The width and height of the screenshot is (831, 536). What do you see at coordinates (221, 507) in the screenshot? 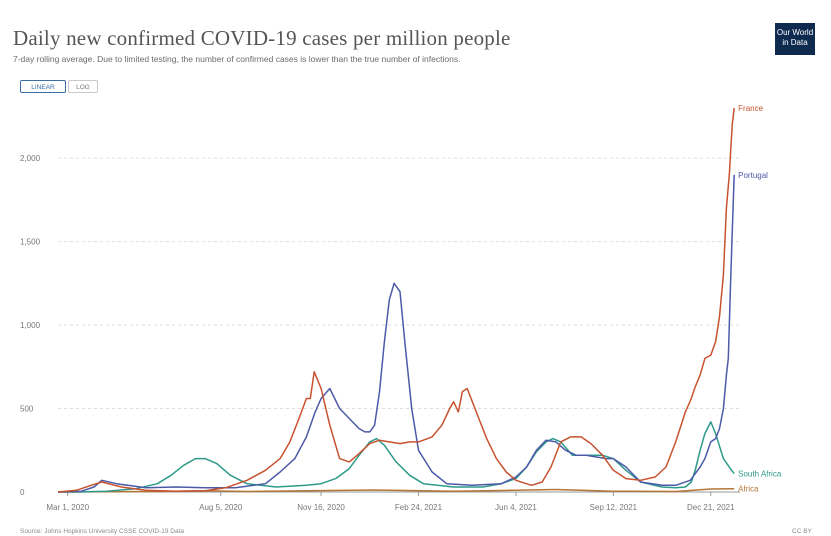
I see `x-tick-label: Aug 5, 2020` at bounding box center [221, 507].